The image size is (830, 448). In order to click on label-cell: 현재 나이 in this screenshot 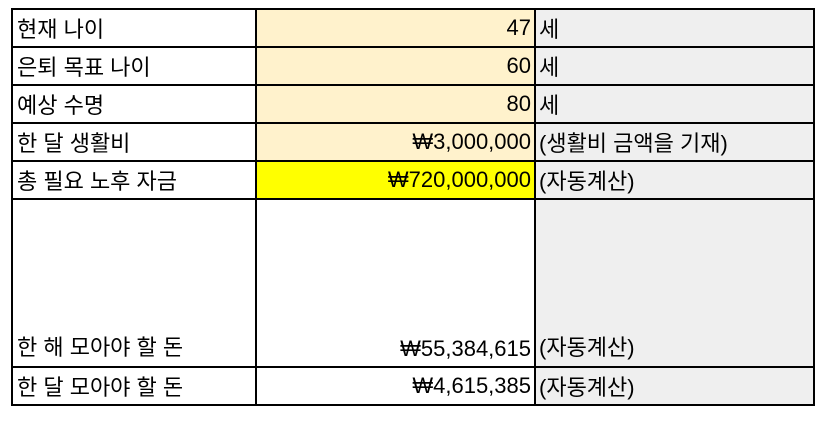, I will do `click(134, 28)`.